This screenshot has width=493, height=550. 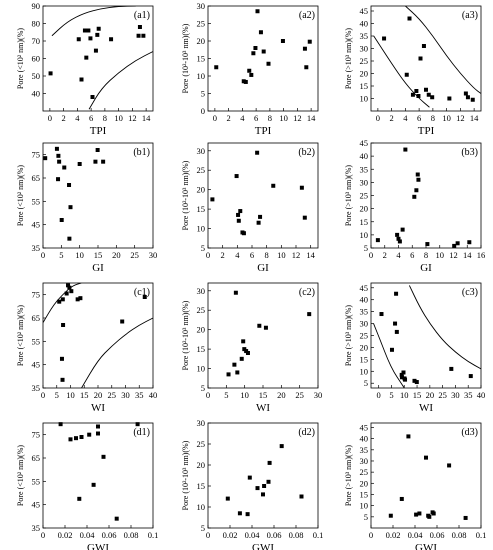 I want to click on y-tick-label: 45, so click(x=364, y=427).